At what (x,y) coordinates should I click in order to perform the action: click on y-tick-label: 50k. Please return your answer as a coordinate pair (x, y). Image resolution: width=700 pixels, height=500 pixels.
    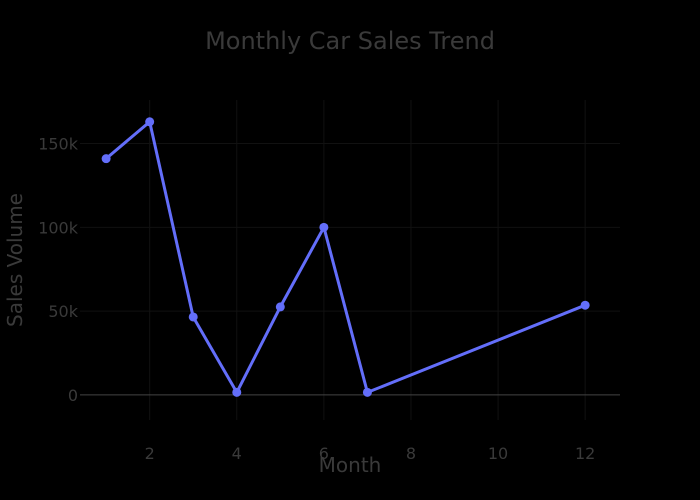
    Looking at the image, I should click on (63, 311).